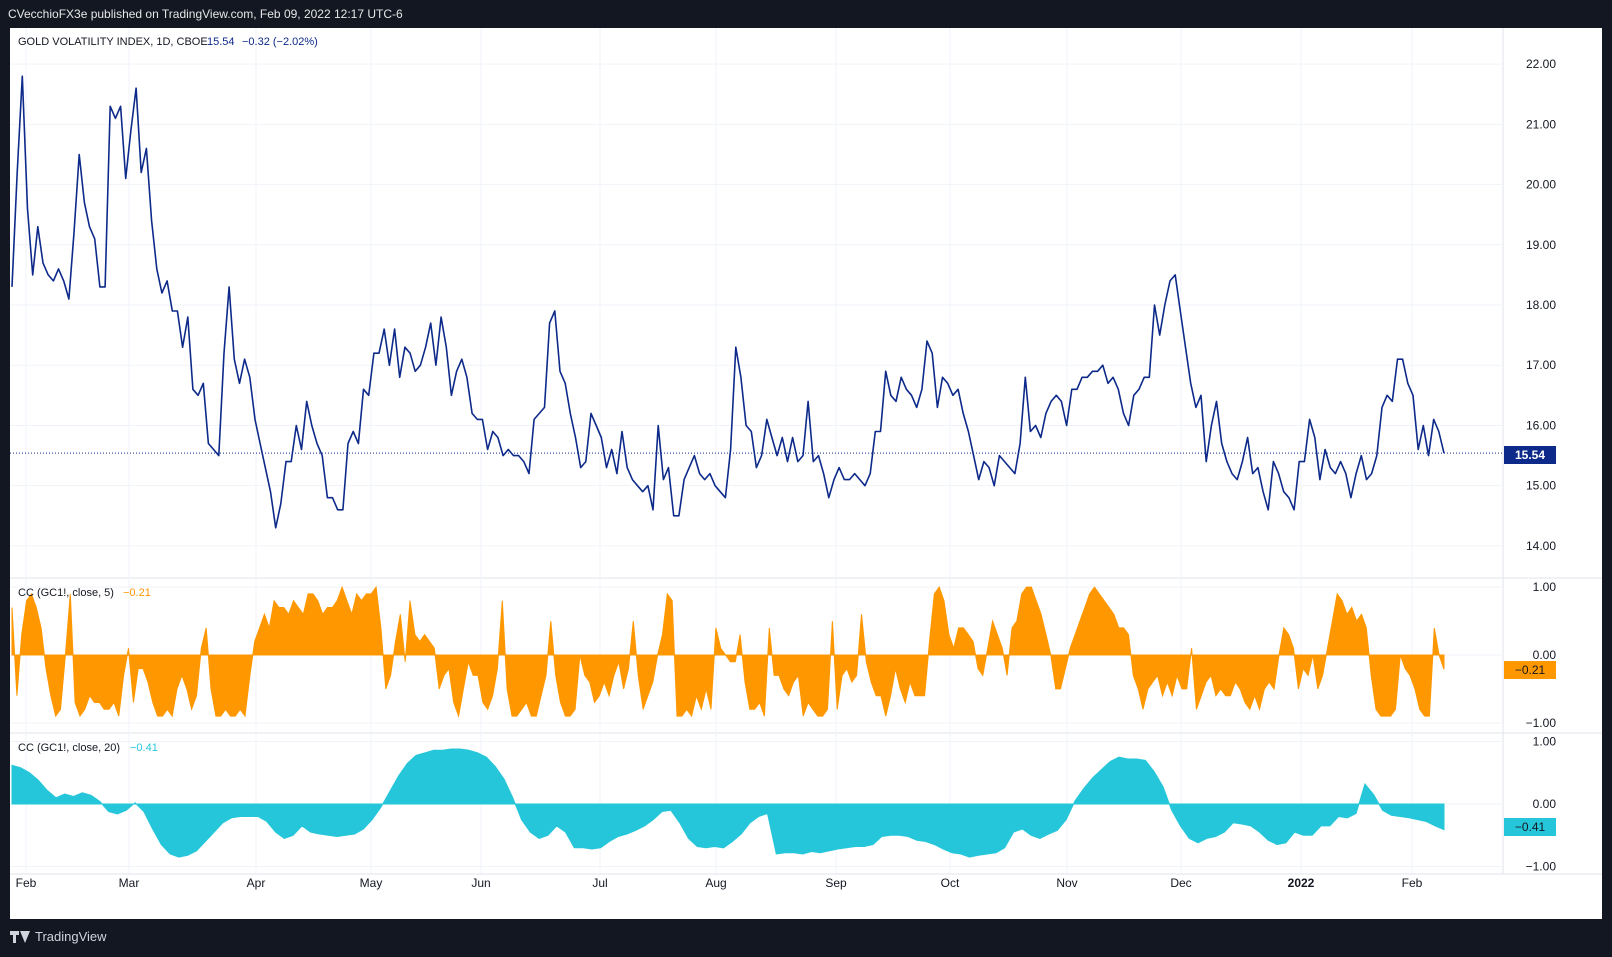 This screenshot has height=957, width=1612. What do you see at coordinates (1180, 883) in the screenshot?
I see `x-tick-label: Dec` at bounding box center [1180, 883].